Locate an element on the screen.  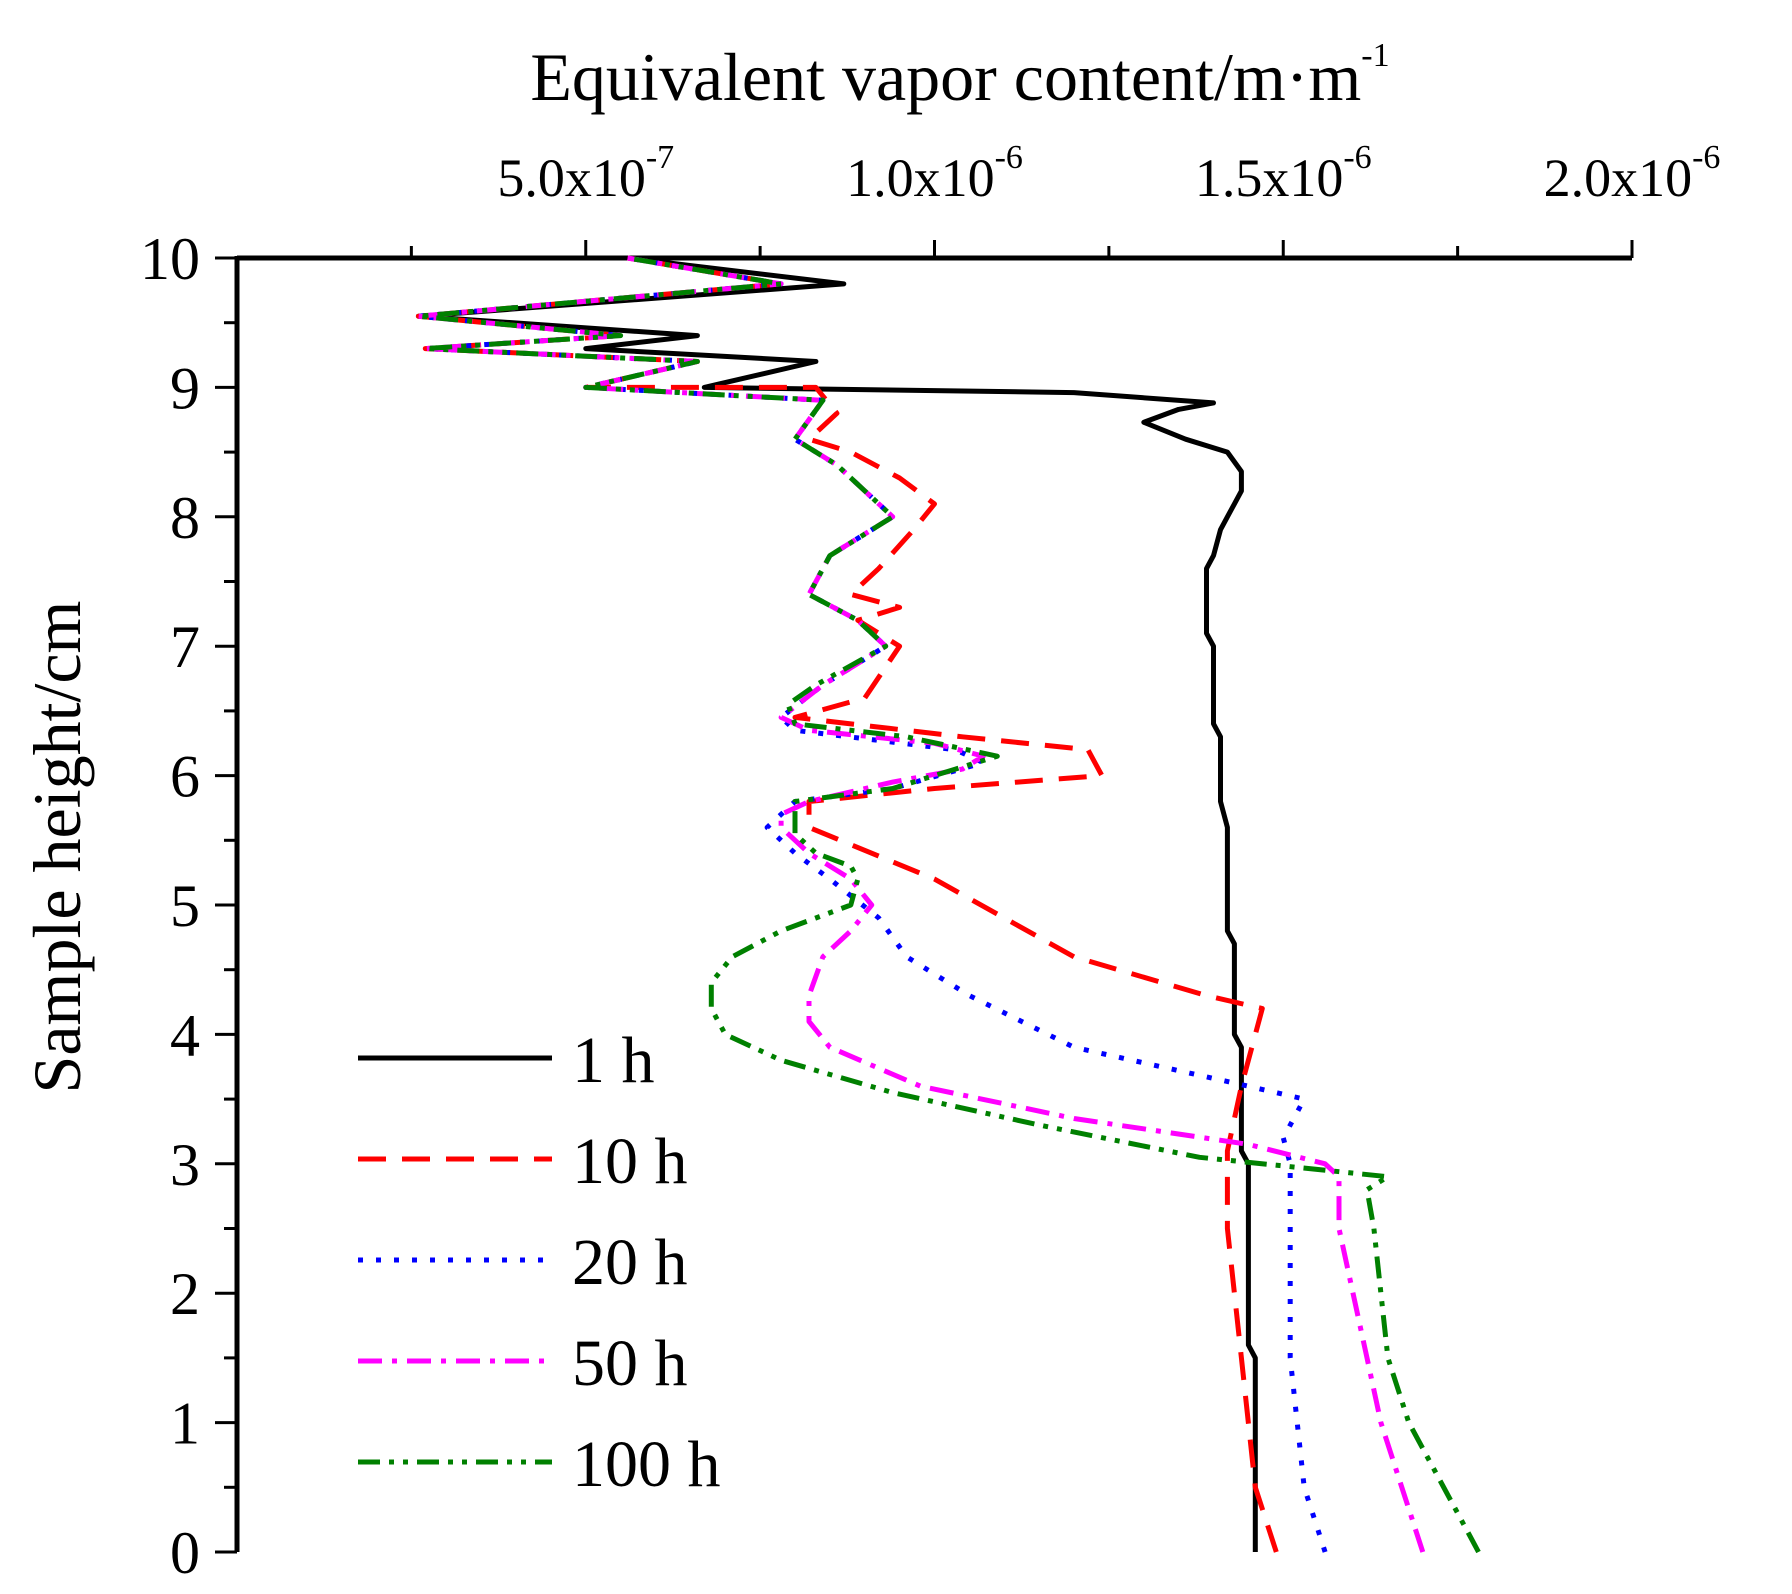
x-axis-title: Equivalent vapor content/m·m-1 is located at coordinates (959, 76).